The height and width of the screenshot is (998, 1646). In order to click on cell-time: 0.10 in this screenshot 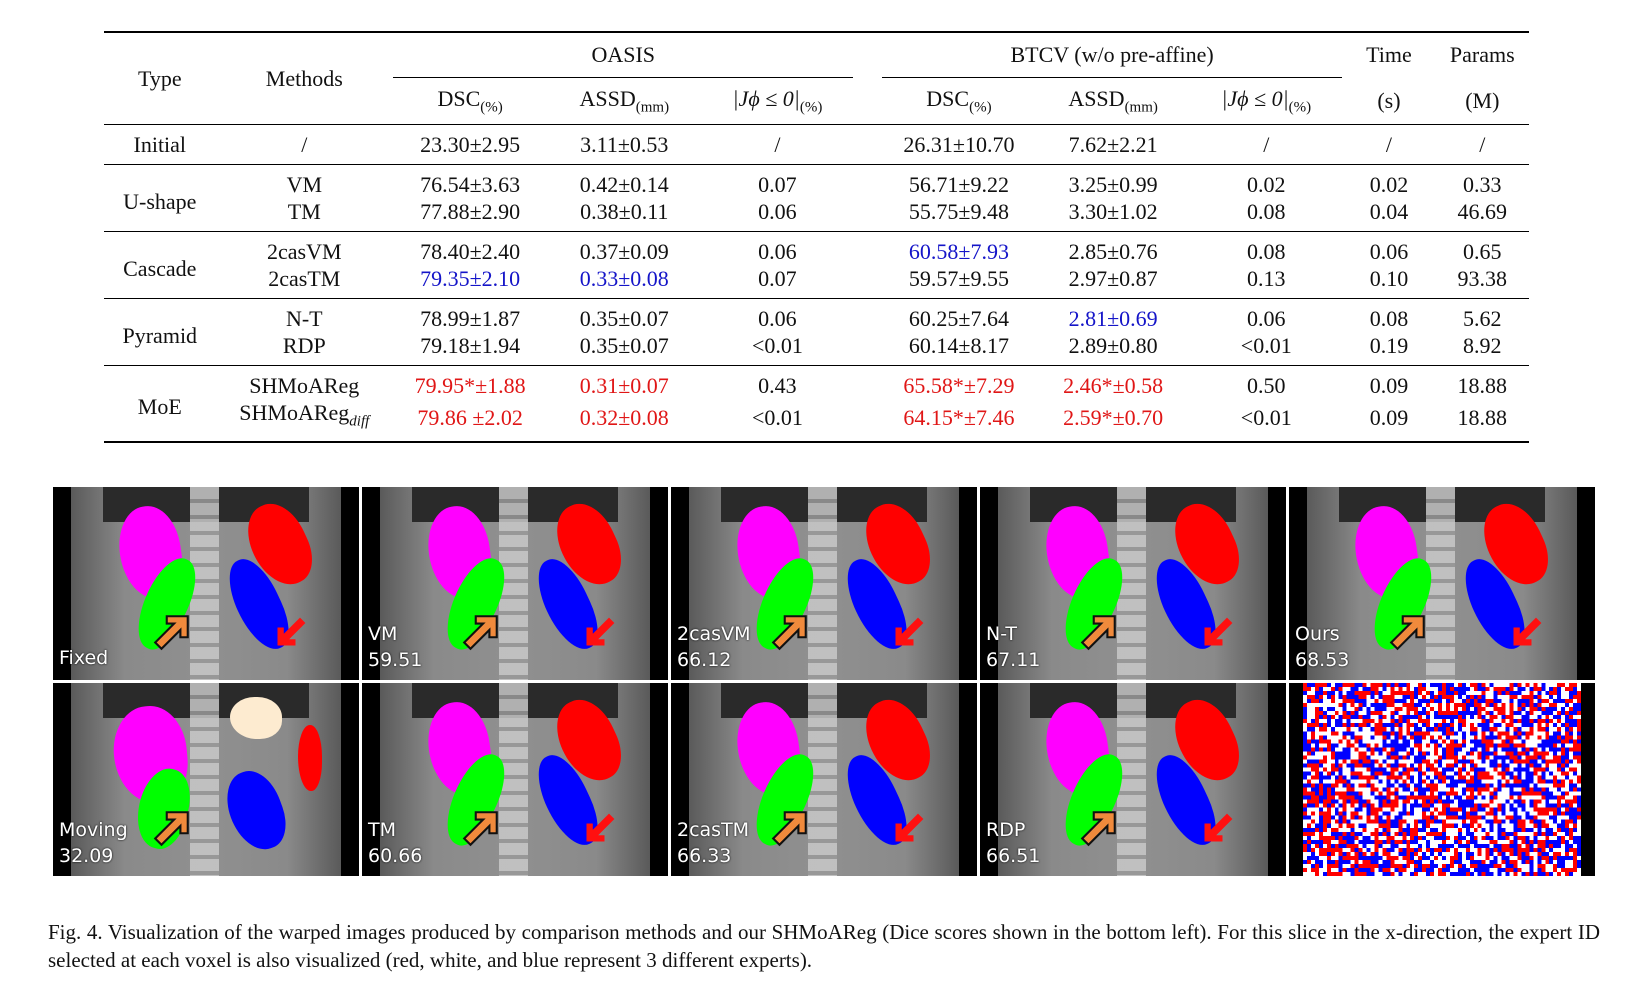, I will do `click(1389, 278)`.